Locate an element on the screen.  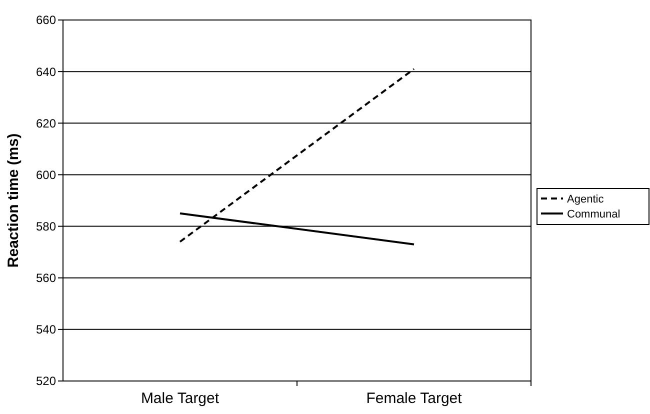
y-tick-label: 560 is located at coordinates (46, 278).